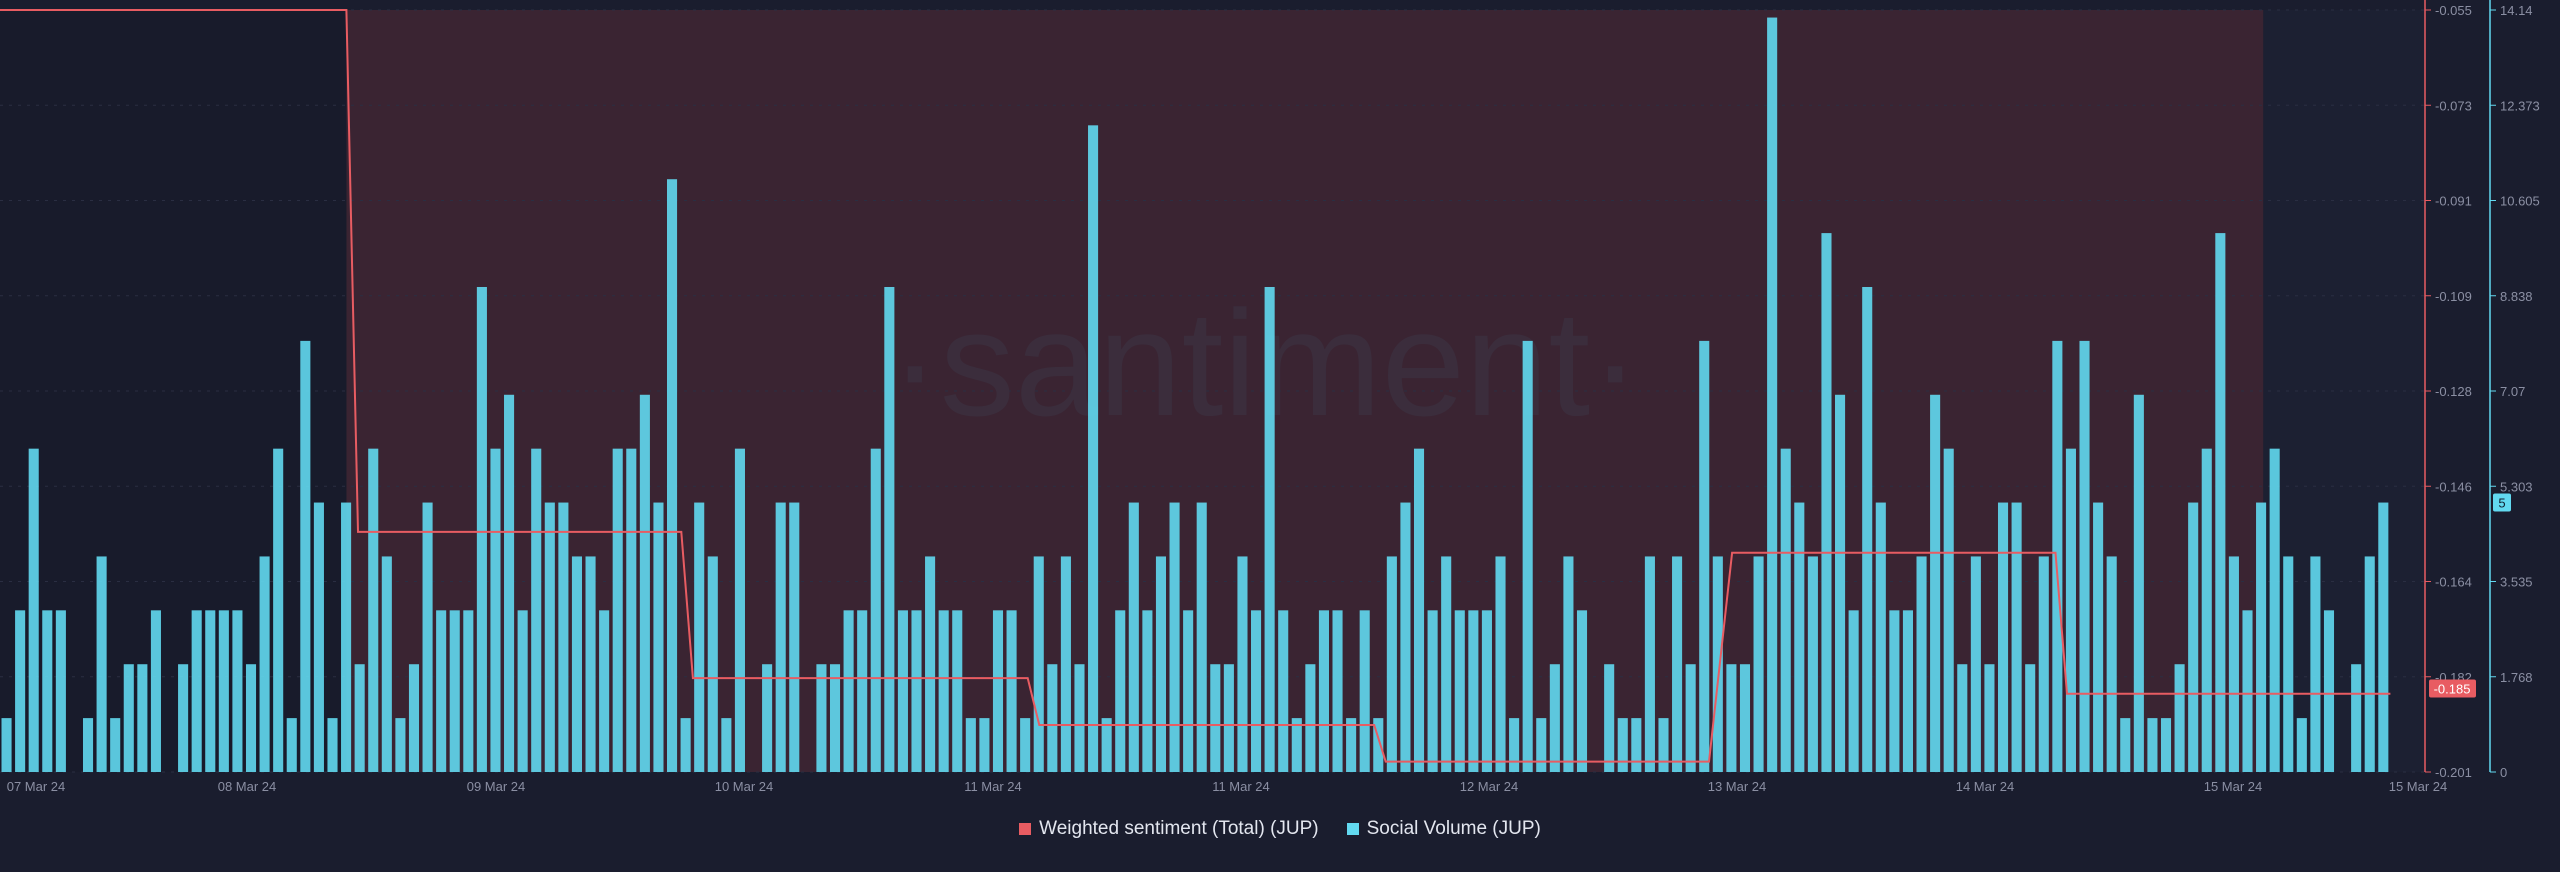 The width and height of the screenshot is (2560, 872). What do you see at coordinates (247, 786) in the screenshot?
I see `x-tick-label: 08 Mar 24` at bounding box center [247, 786].